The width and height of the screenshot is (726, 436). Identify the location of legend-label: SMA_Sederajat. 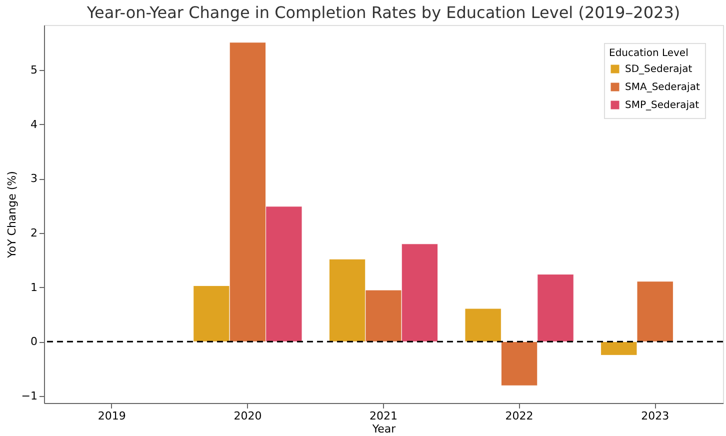
(662, 87).